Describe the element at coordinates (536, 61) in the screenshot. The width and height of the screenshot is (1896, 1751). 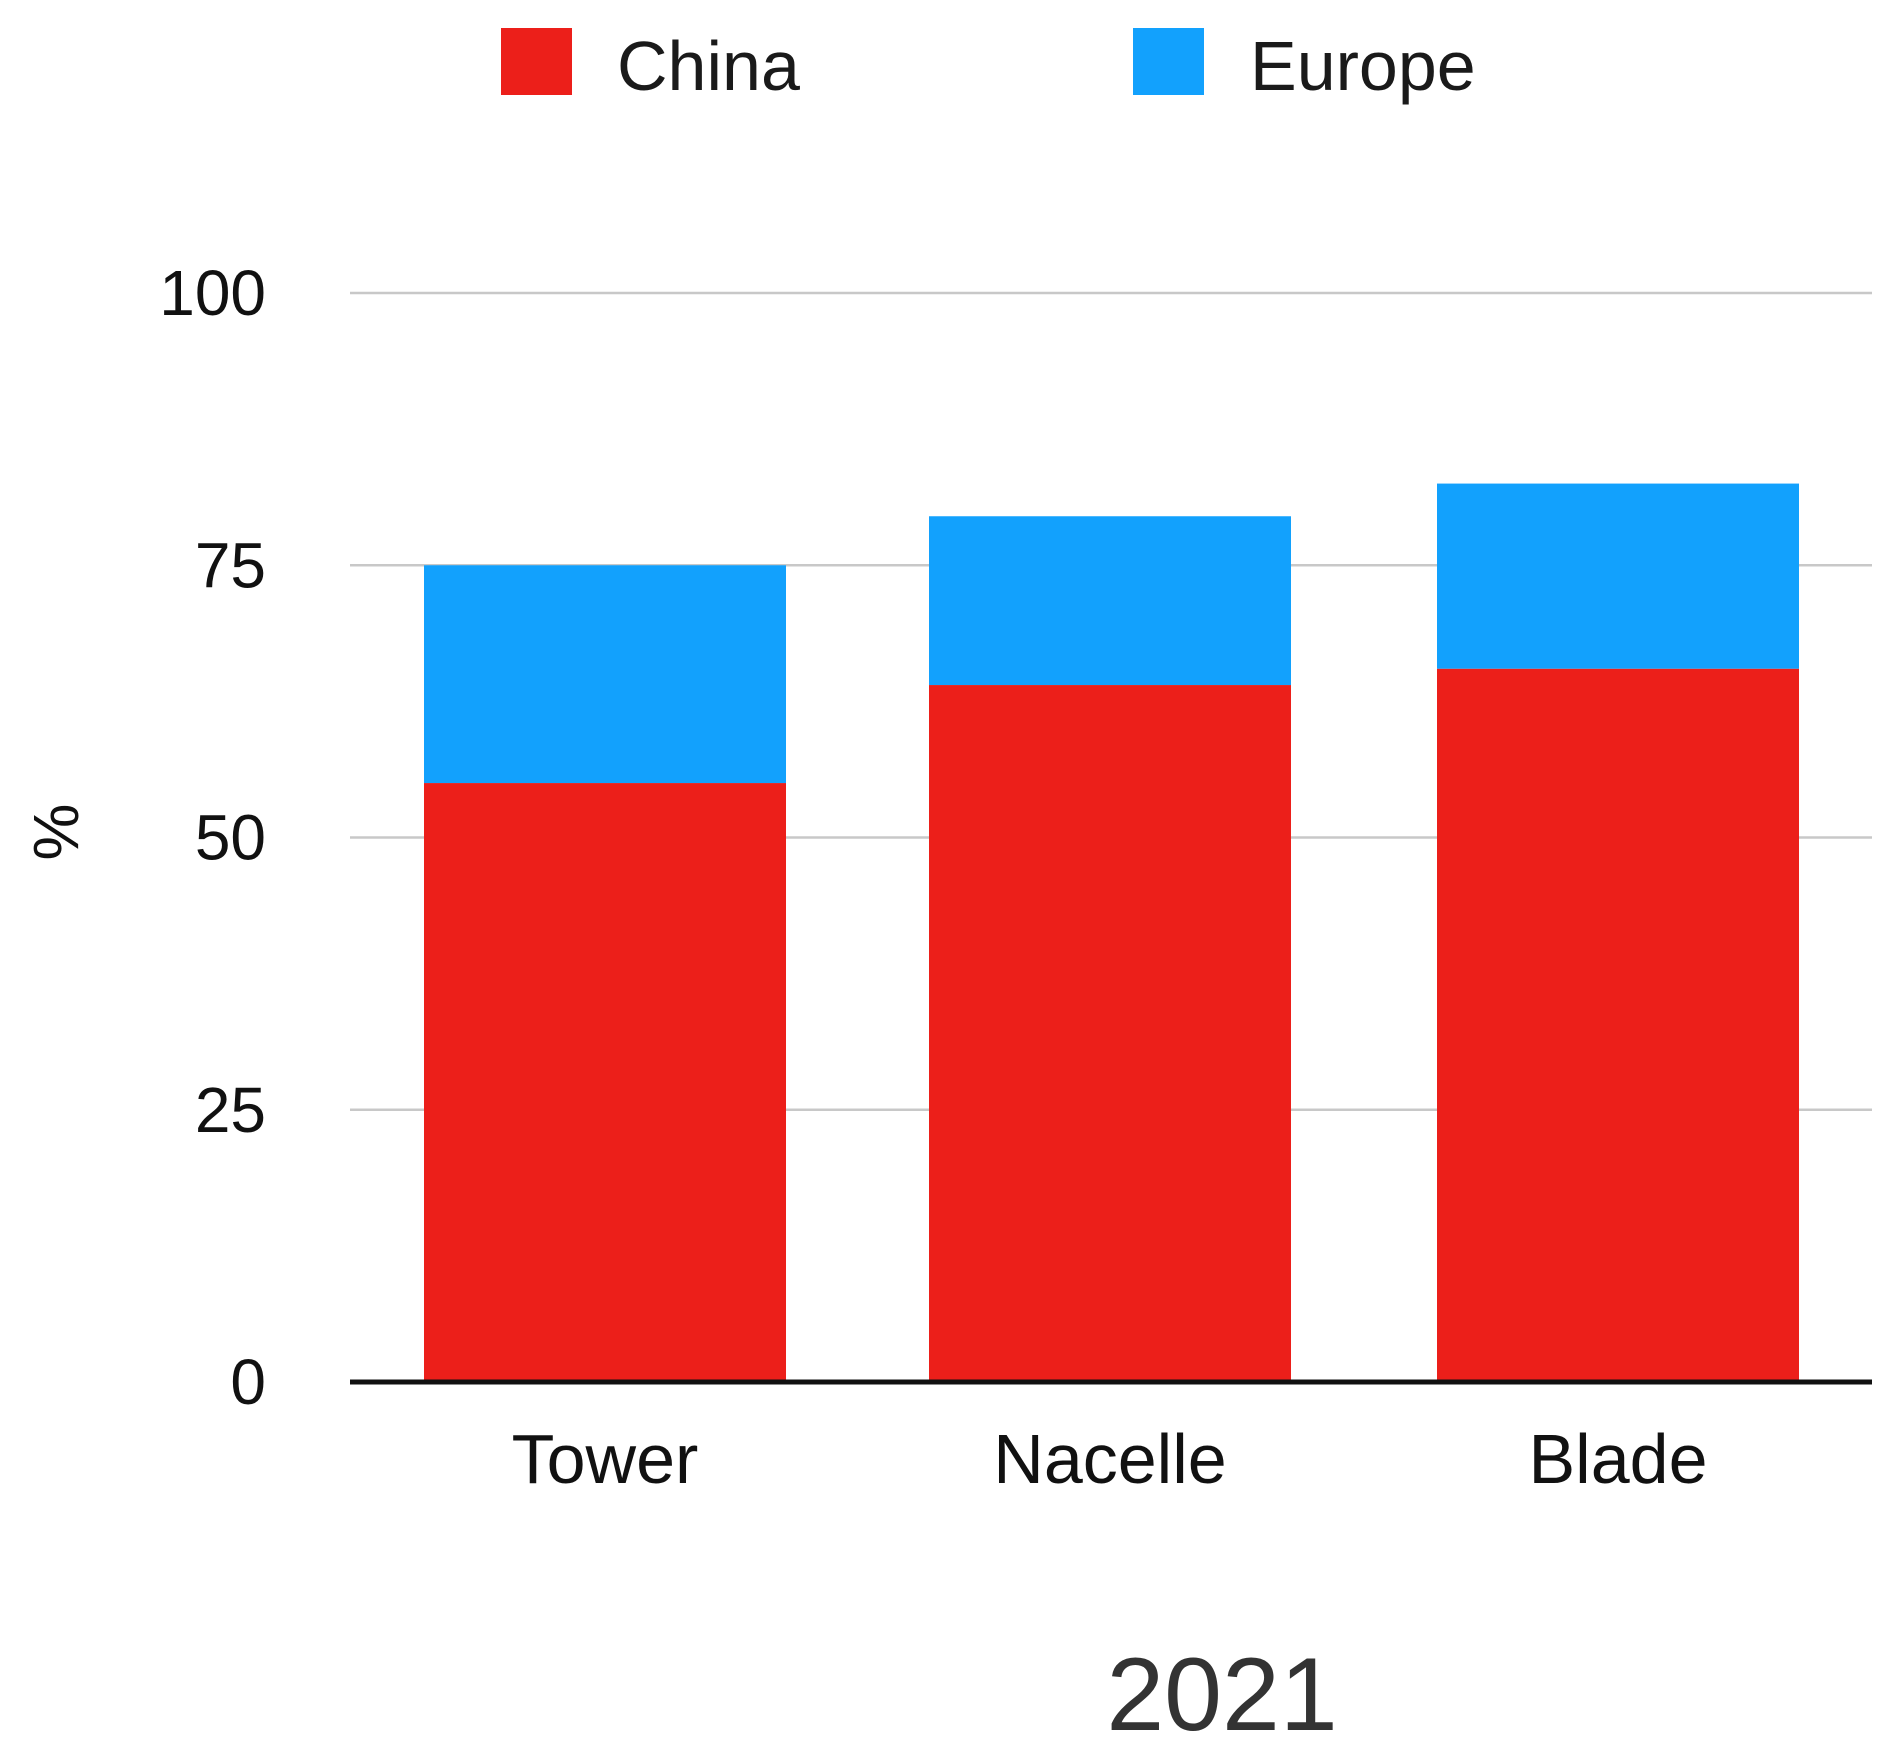
I see `legend-swatch-china` at that location.